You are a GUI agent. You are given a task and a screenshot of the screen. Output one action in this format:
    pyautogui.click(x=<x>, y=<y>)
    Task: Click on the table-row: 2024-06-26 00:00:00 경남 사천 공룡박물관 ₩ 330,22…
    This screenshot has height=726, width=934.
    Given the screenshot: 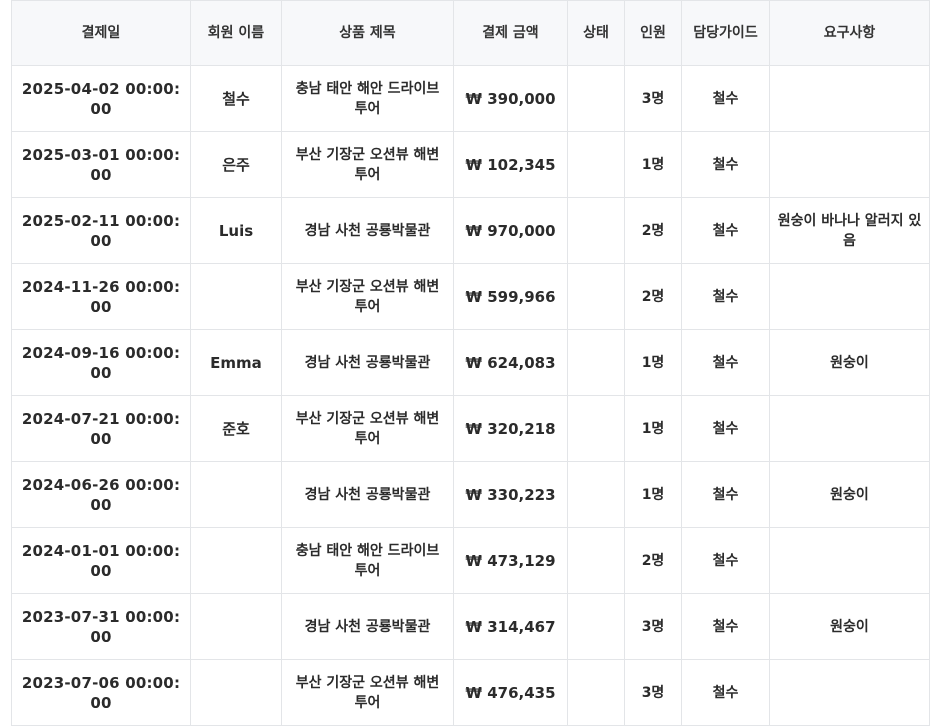 What is the action you would take?
    pyautogui.click(x=470, y=494)
    